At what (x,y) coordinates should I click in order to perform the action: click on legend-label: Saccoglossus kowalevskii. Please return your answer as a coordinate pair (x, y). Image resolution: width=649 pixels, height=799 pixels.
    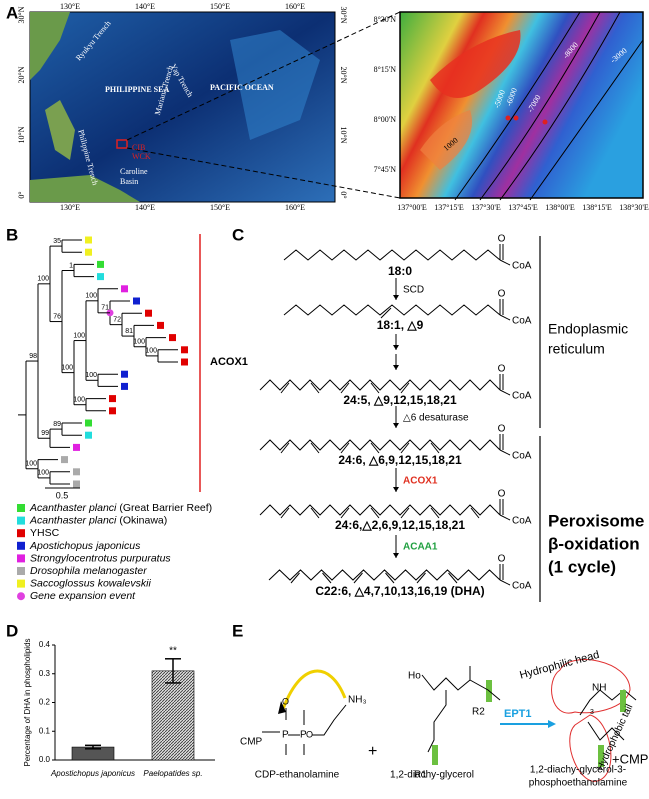
    Looking at the image, I should click on (90, 583).